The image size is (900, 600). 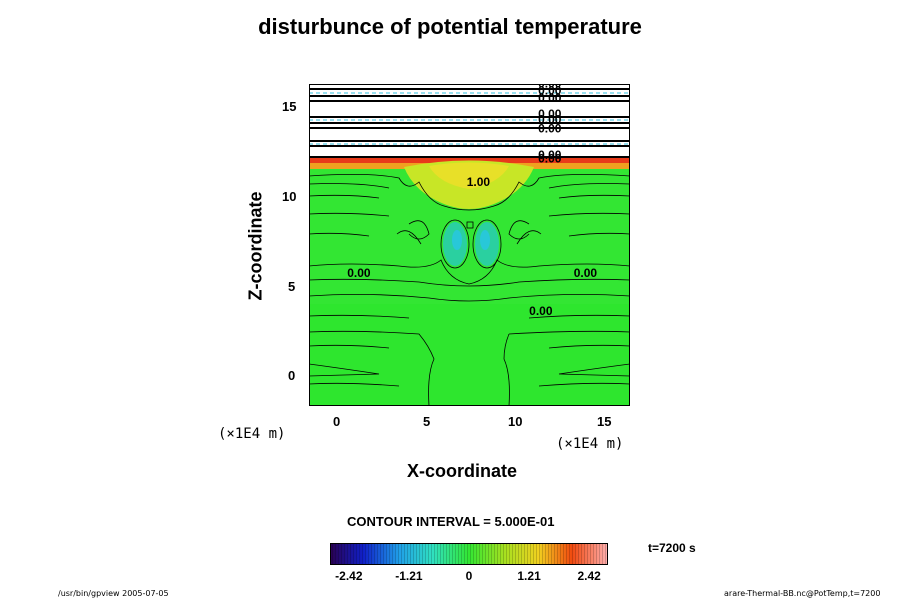 What do you see at coordinates (292, 286) in the screenshot?
I see `y-tick-5: 5` at bounding box center [292, 286].